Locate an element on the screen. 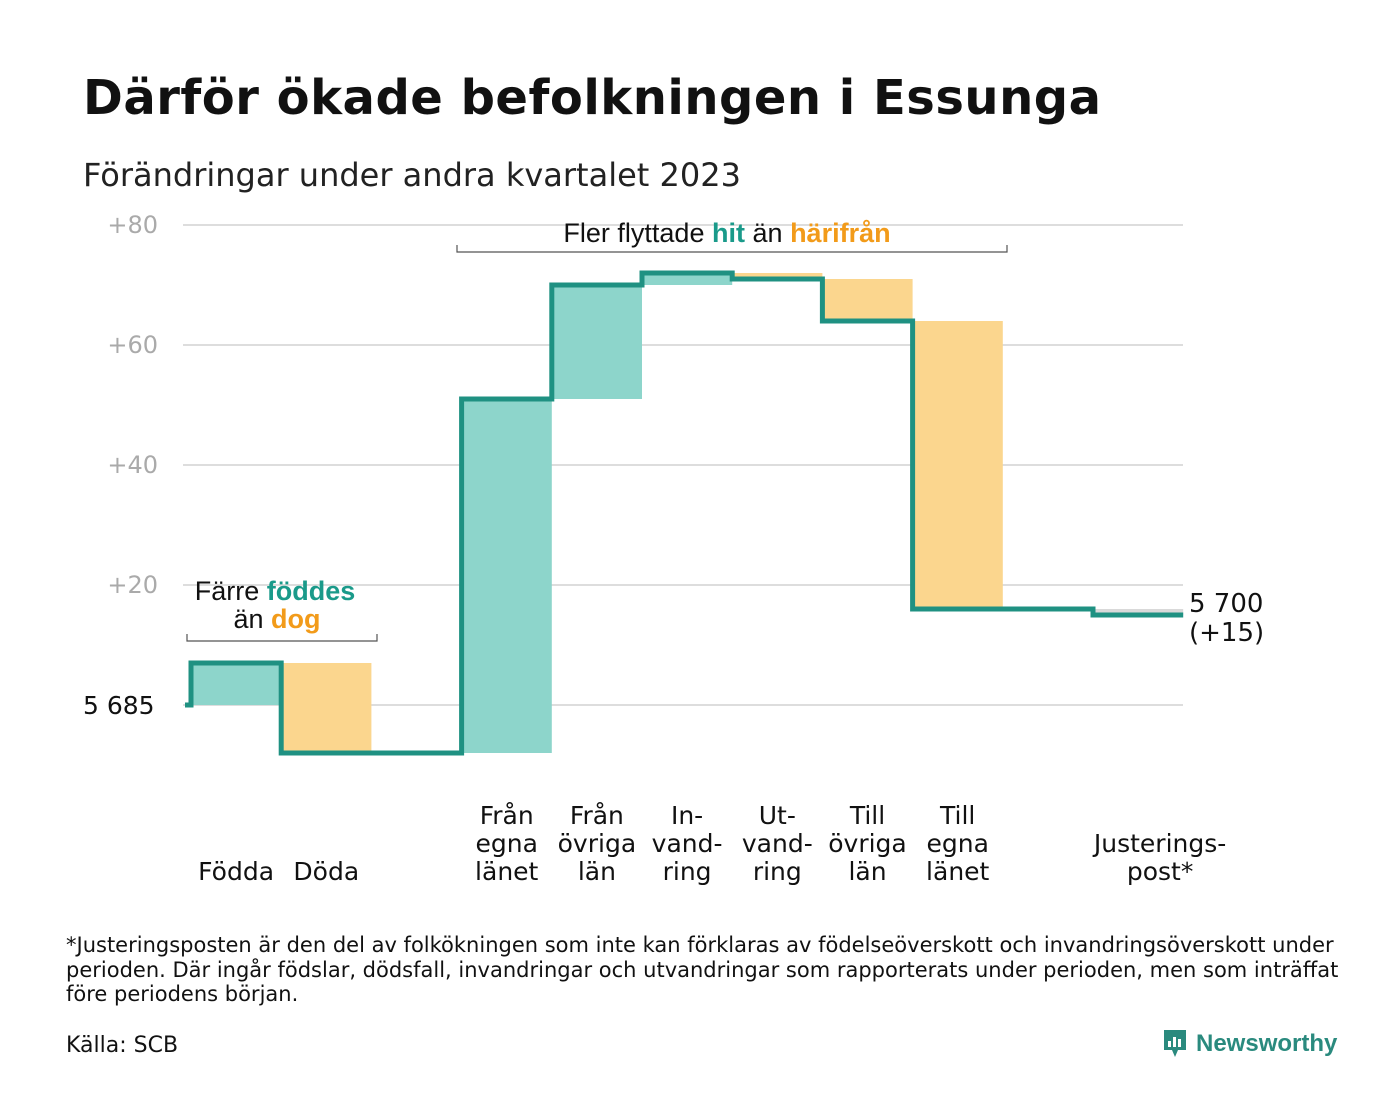  births-text-a: Färre is located at coordinates (227, 591).